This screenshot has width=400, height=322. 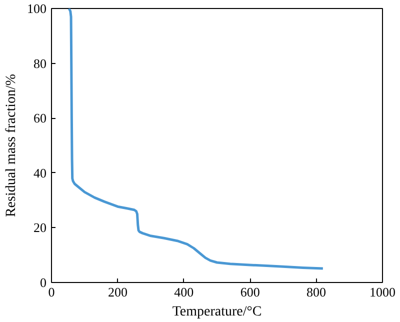 What do you see at coordinates (40, 172) in the screenshot?
I see `y-tick-label: 40` at bounding box center [40, 172].